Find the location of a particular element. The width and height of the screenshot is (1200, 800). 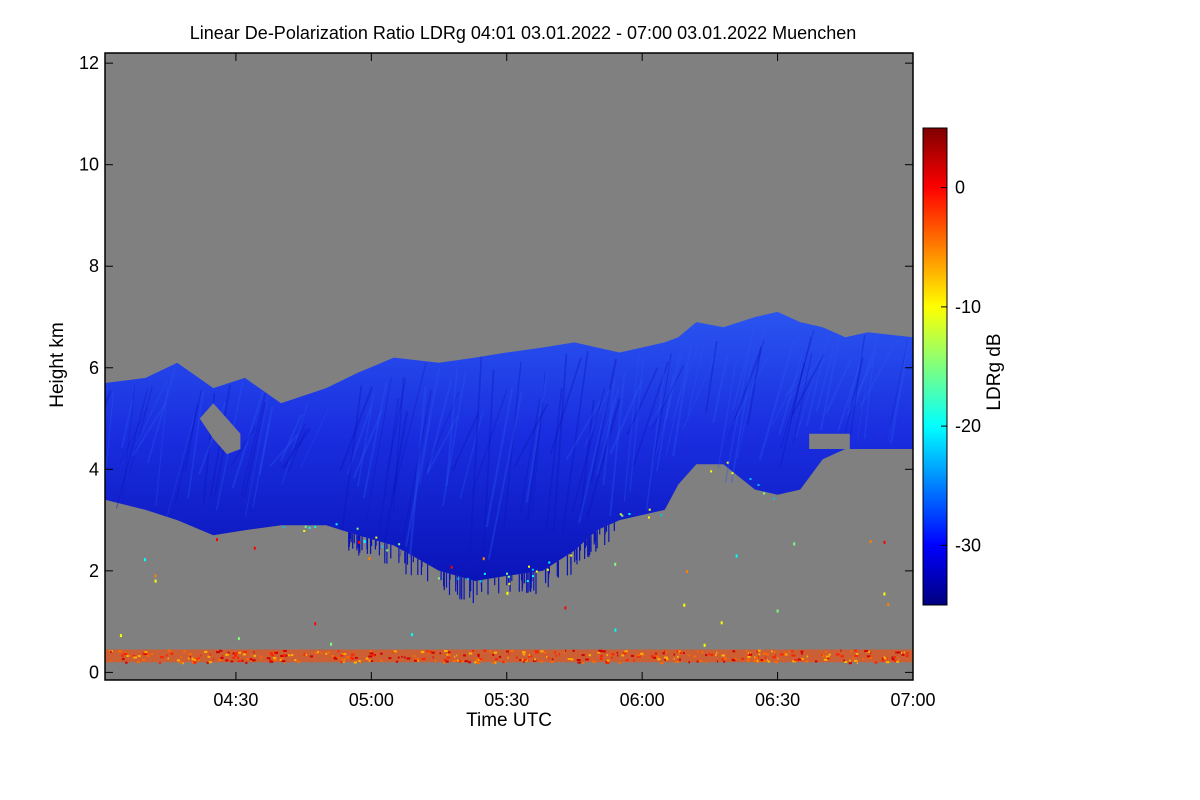

cloud-base-speckles is located at coordinates (529, 523).